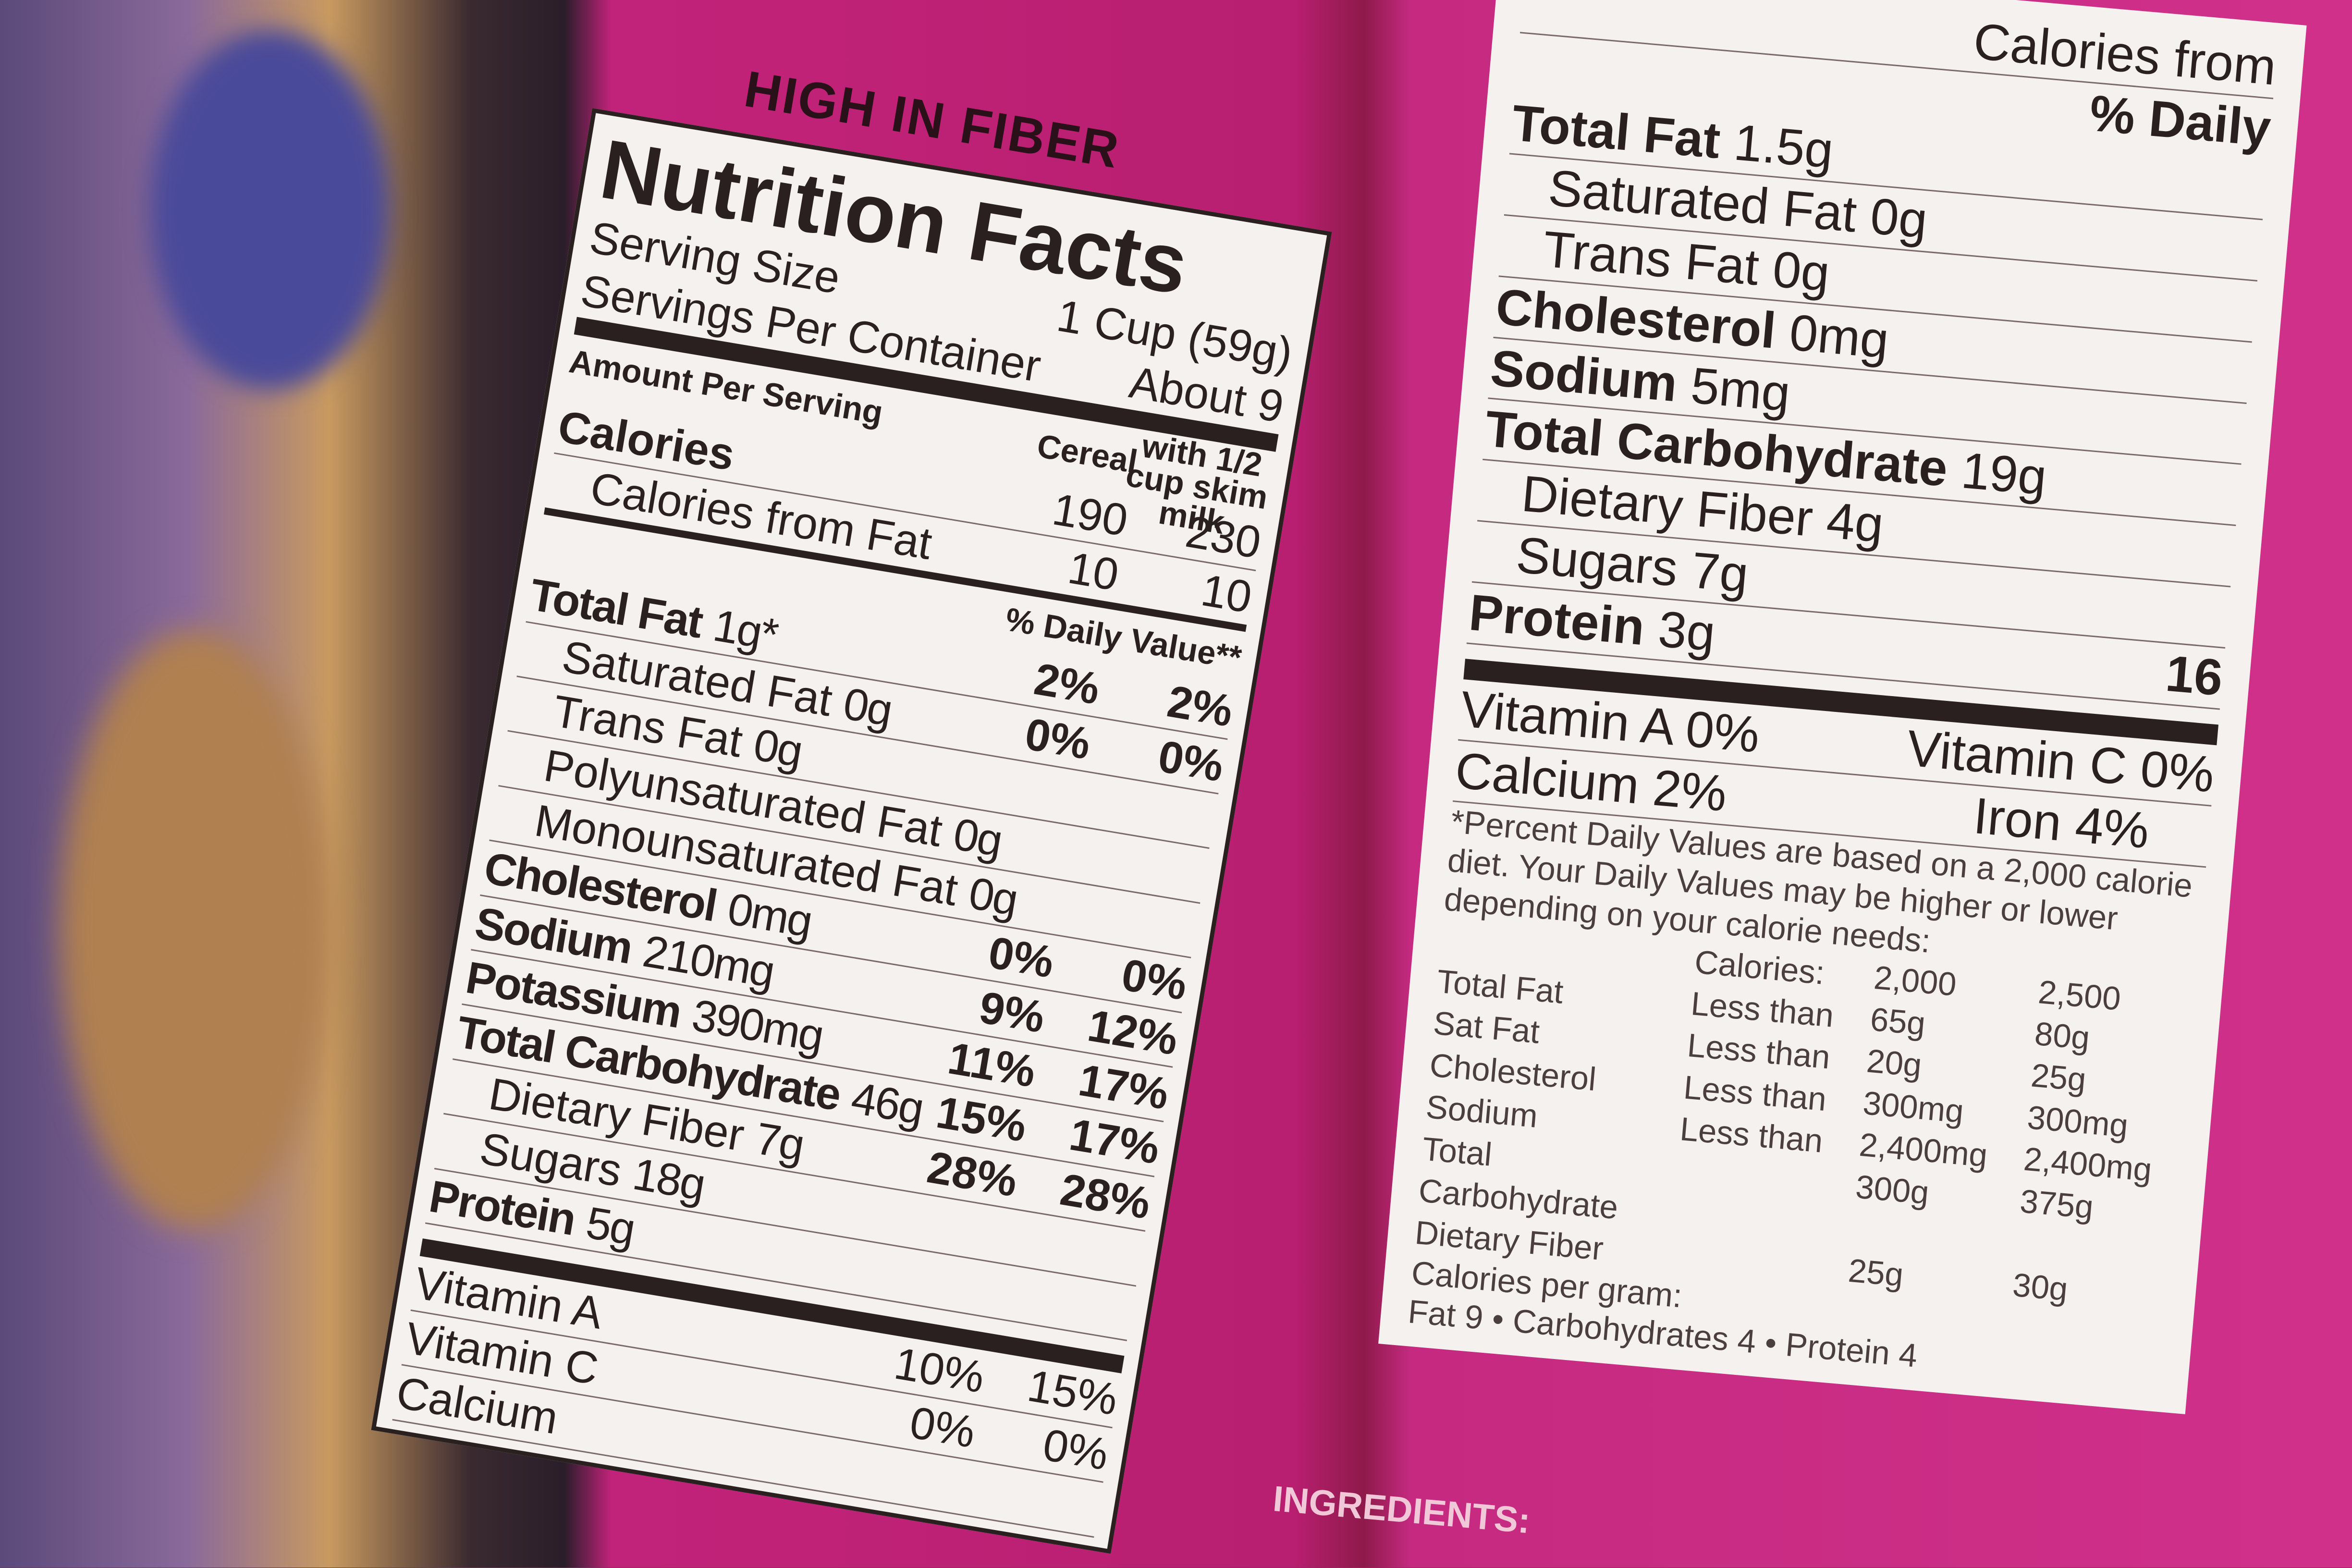  I want to click on table-cell, so click(1764, 1200).